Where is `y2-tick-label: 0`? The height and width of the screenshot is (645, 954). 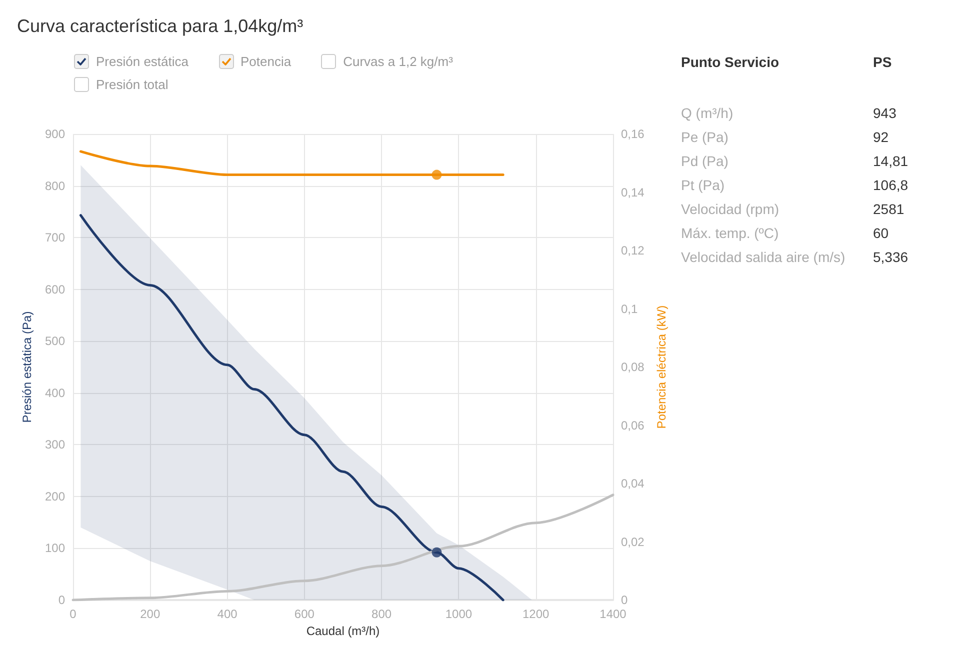 y2-tick-label: 0 is located at coordinates (624, 600).